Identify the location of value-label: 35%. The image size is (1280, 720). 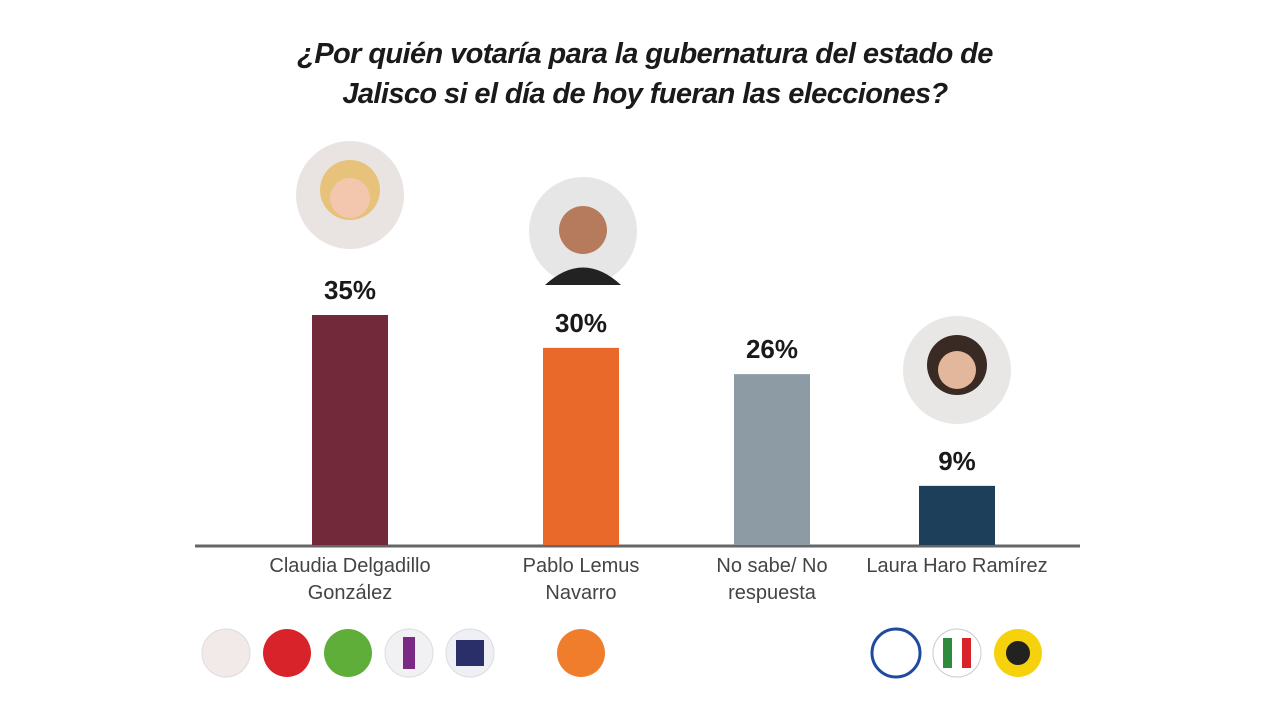
(350, 290).